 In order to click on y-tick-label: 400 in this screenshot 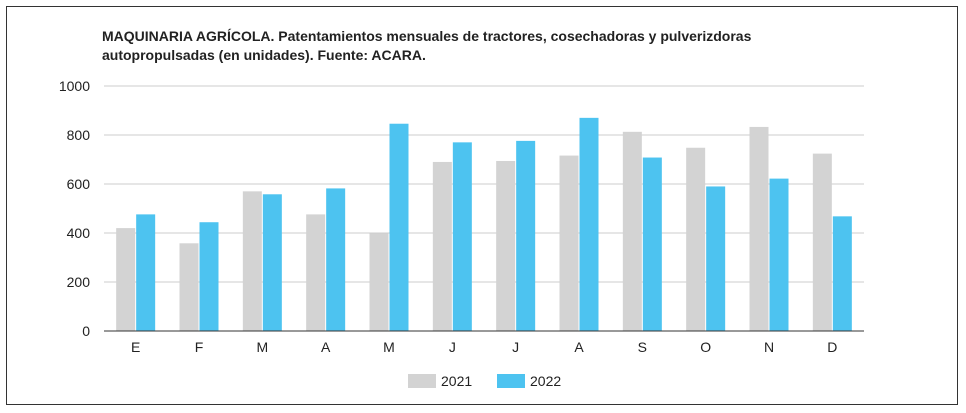, I will do `click(79, 233)`.